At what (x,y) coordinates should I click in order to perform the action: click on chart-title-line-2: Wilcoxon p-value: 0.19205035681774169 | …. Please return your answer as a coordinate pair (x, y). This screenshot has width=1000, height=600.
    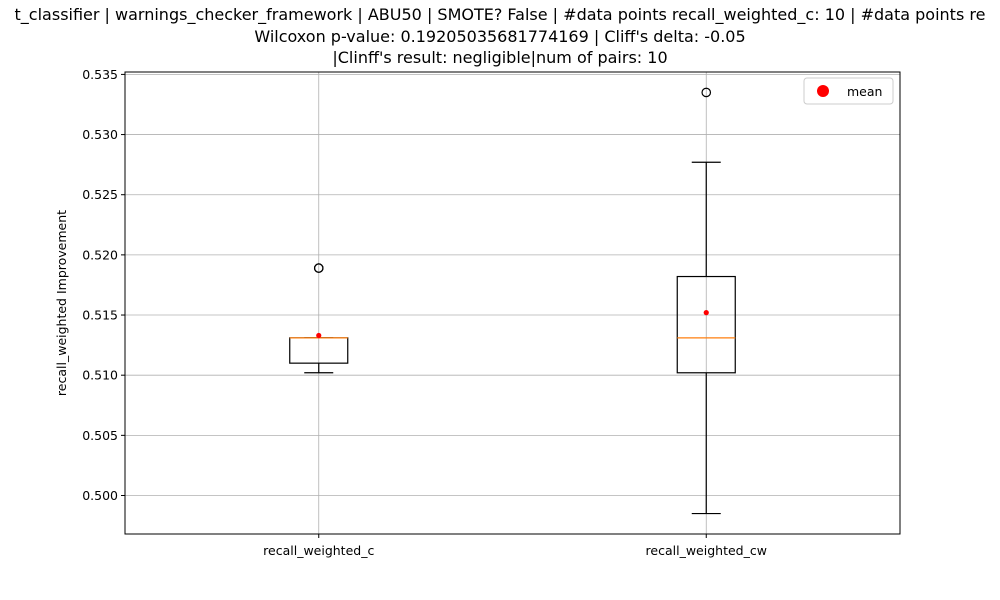
    Looking at the image, I should click on (500, 36).